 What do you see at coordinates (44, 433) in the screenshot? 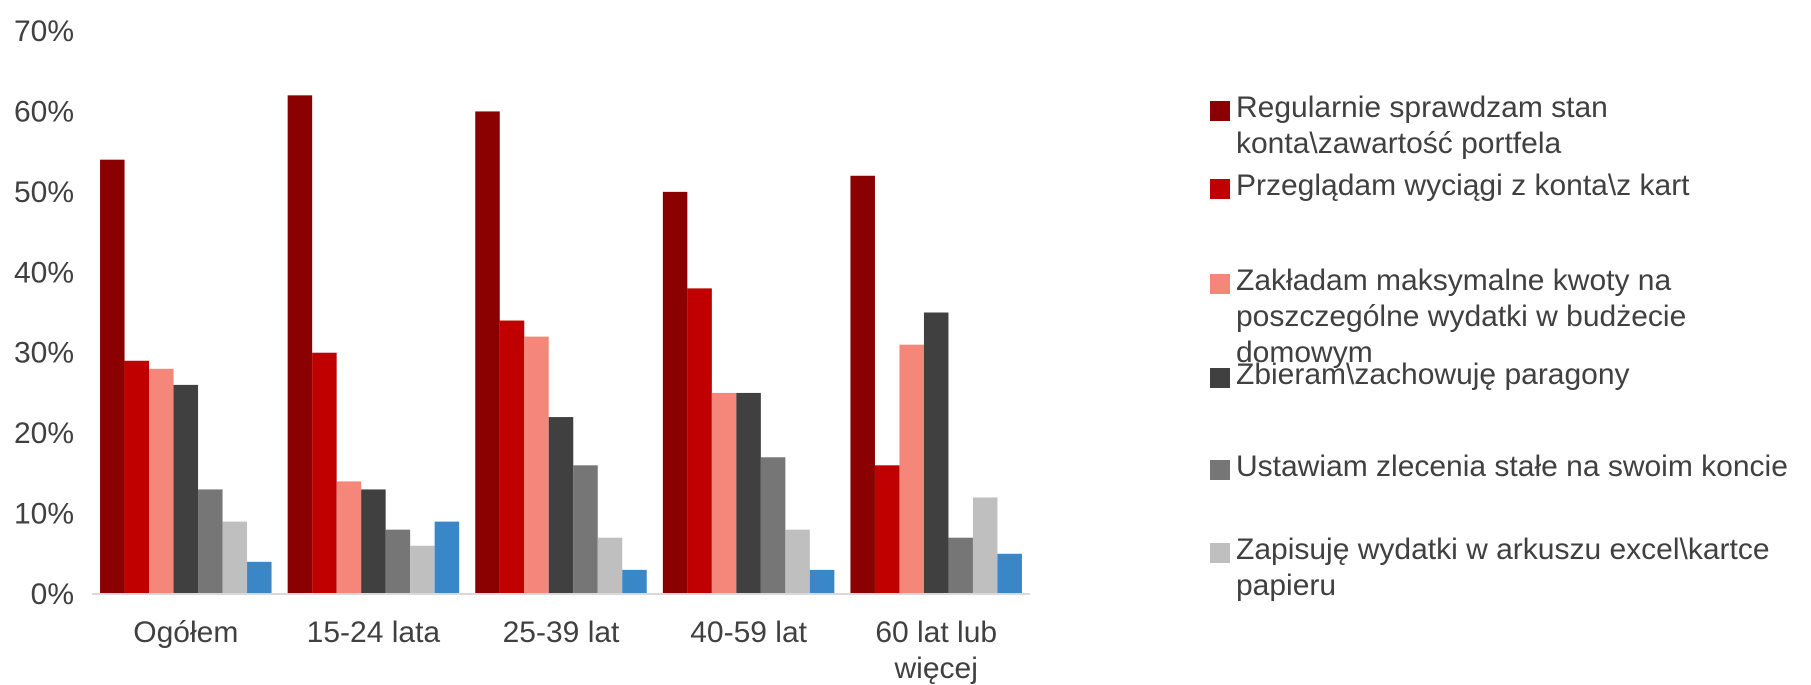
I see `y-tick-label: 20%` at bounding box center [44, 433].